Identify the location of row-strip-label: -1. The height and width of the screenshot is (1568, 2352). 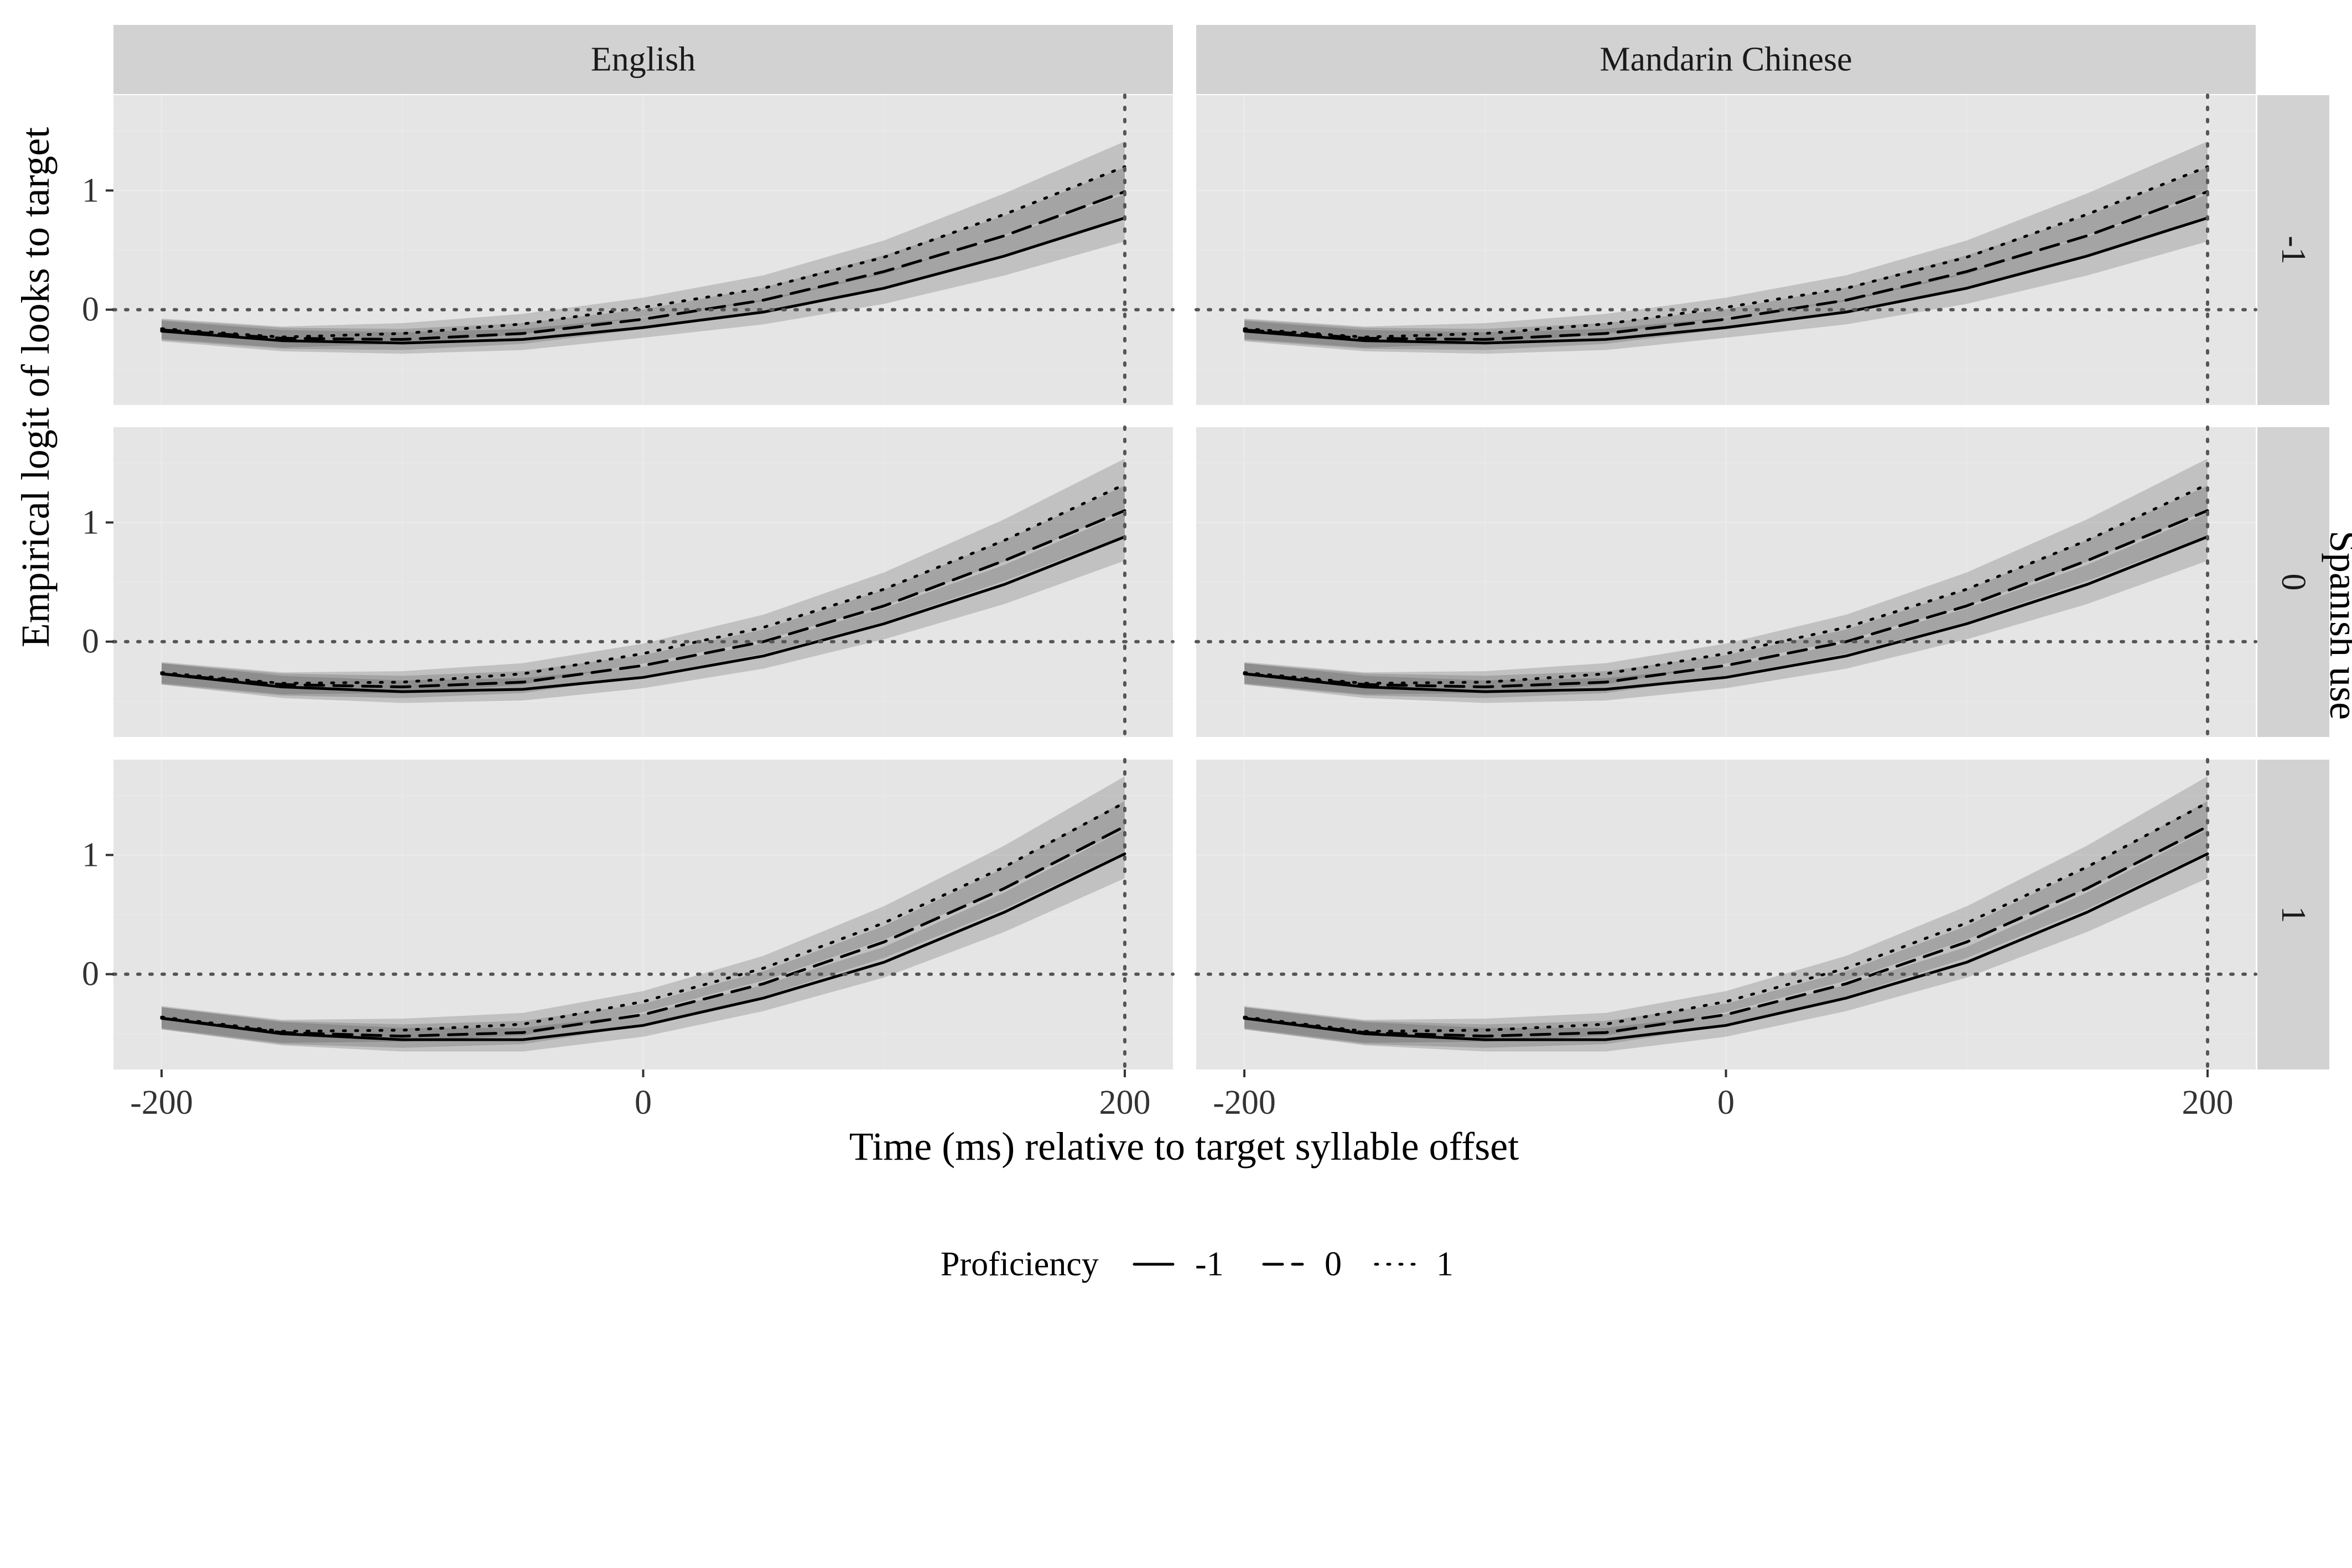
(2293, 250).